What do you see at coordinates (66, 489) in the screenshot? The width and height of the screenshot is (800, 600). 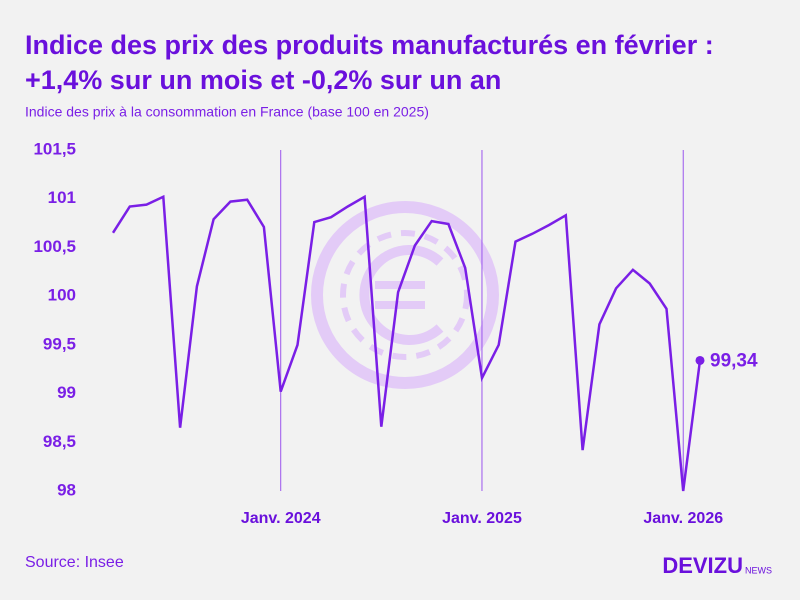 I see `y-tick-label: 98` at bounding box center [66, 489].